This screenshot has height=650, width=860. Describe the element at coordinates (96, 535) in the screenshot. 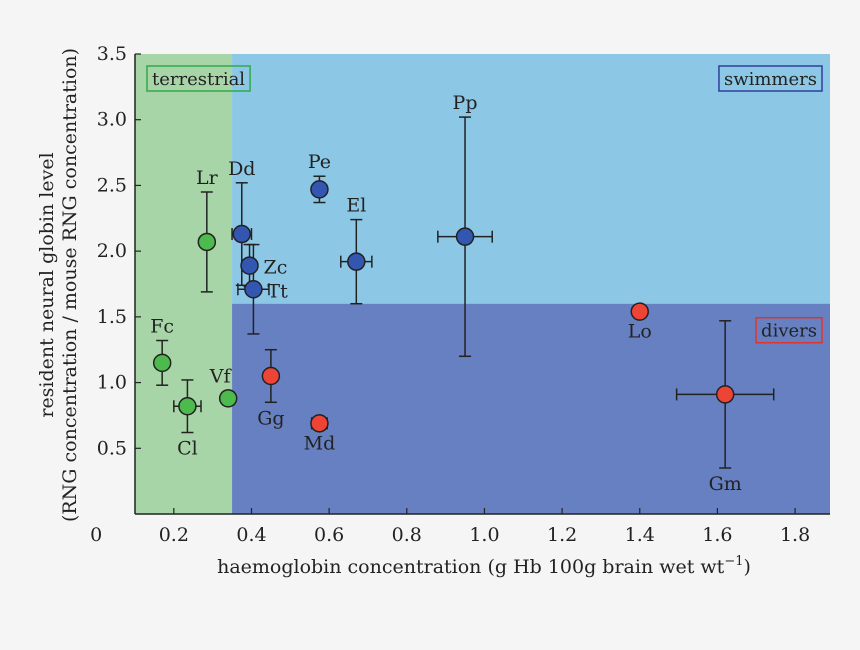

I see `x-tick-label: 0` at that location.